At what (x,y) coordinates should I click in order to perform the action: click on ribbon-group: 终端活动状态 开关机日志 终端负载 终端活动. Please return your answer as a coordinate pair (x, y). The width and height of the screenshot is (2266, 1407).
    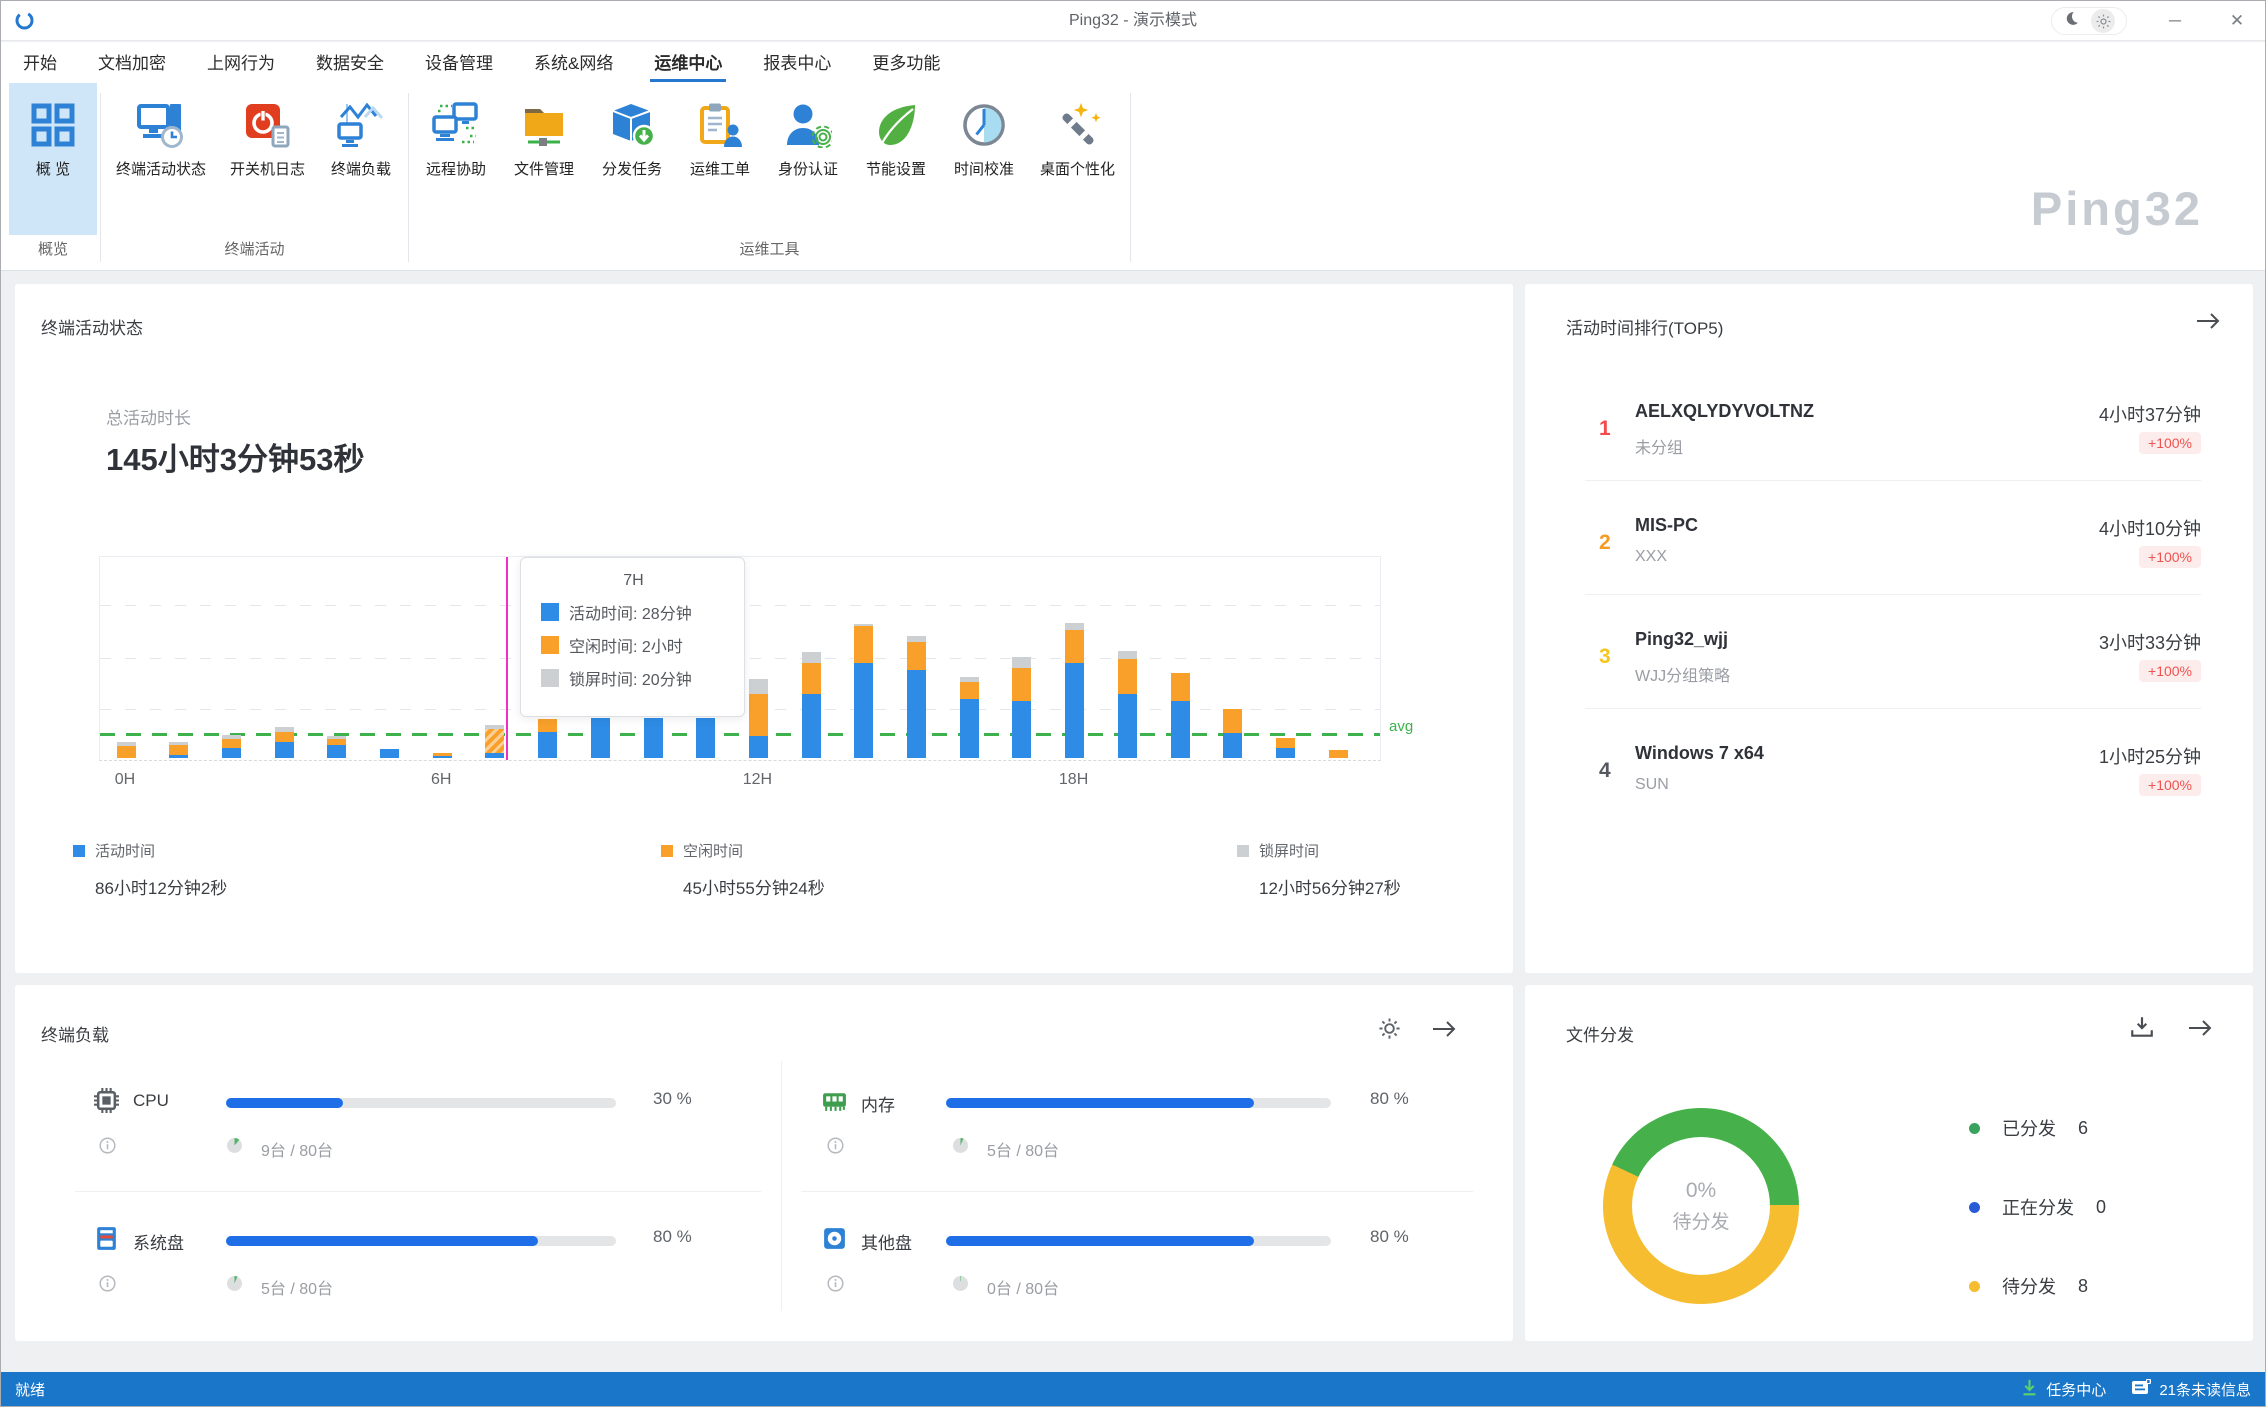
    Looking at the image, I should click on (254, 176).